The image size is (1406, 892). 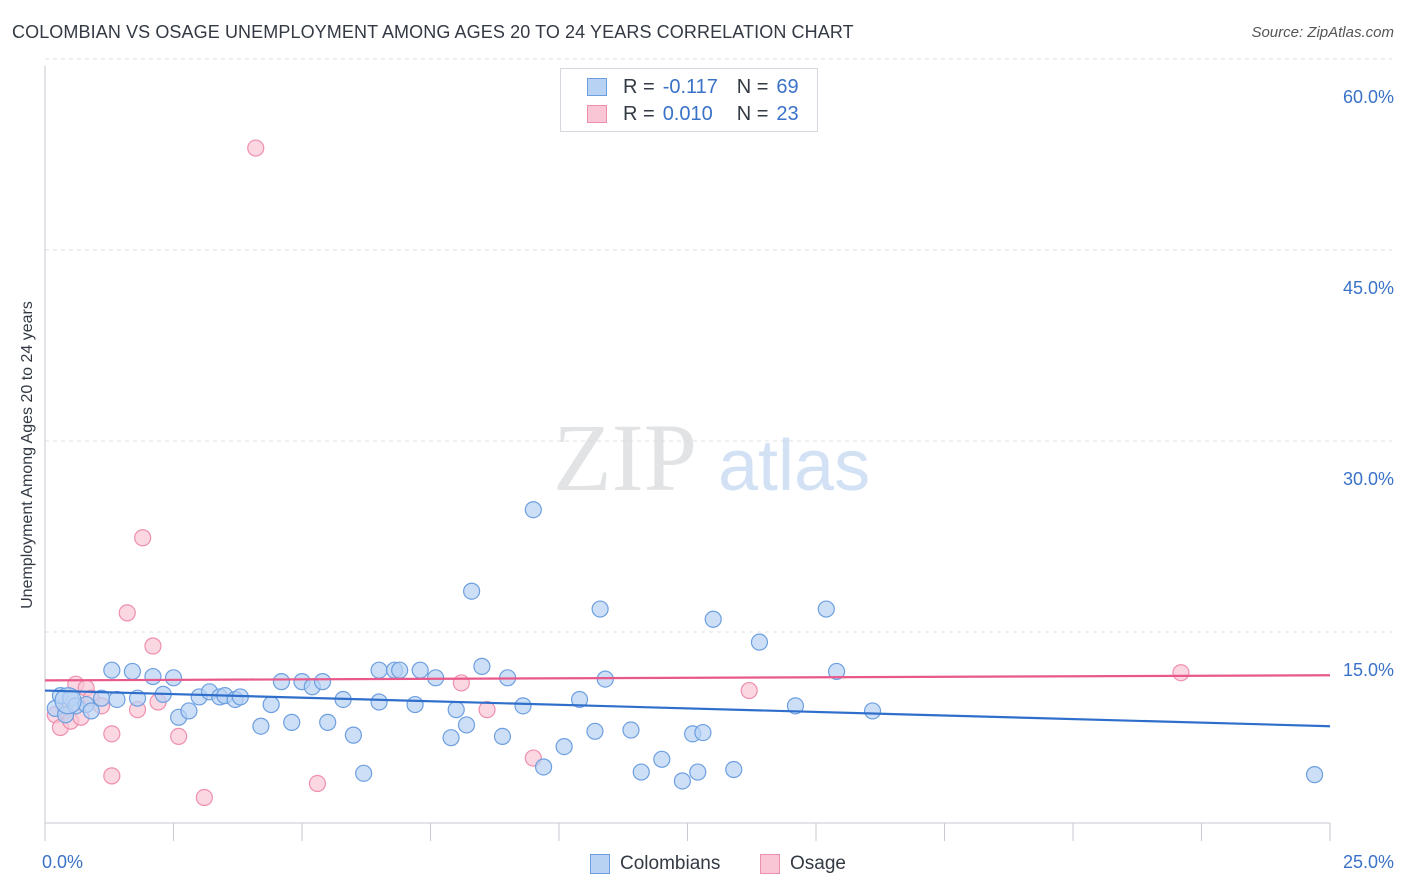 What do you see at coordinates (1368, 97) in the screenshot?
I see `y-tick-60: 60.0%` at bounding box center [1368, 97].